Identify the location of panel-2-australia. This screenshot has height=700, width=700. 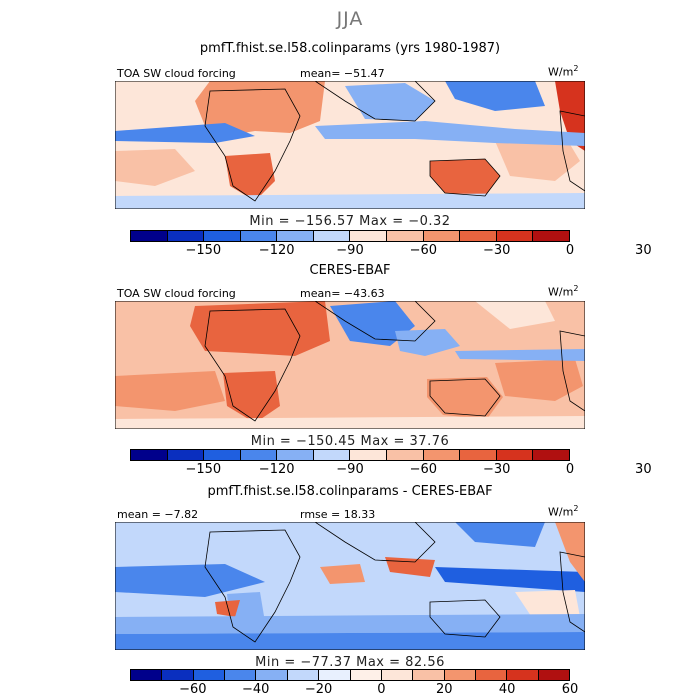
(465, 398).